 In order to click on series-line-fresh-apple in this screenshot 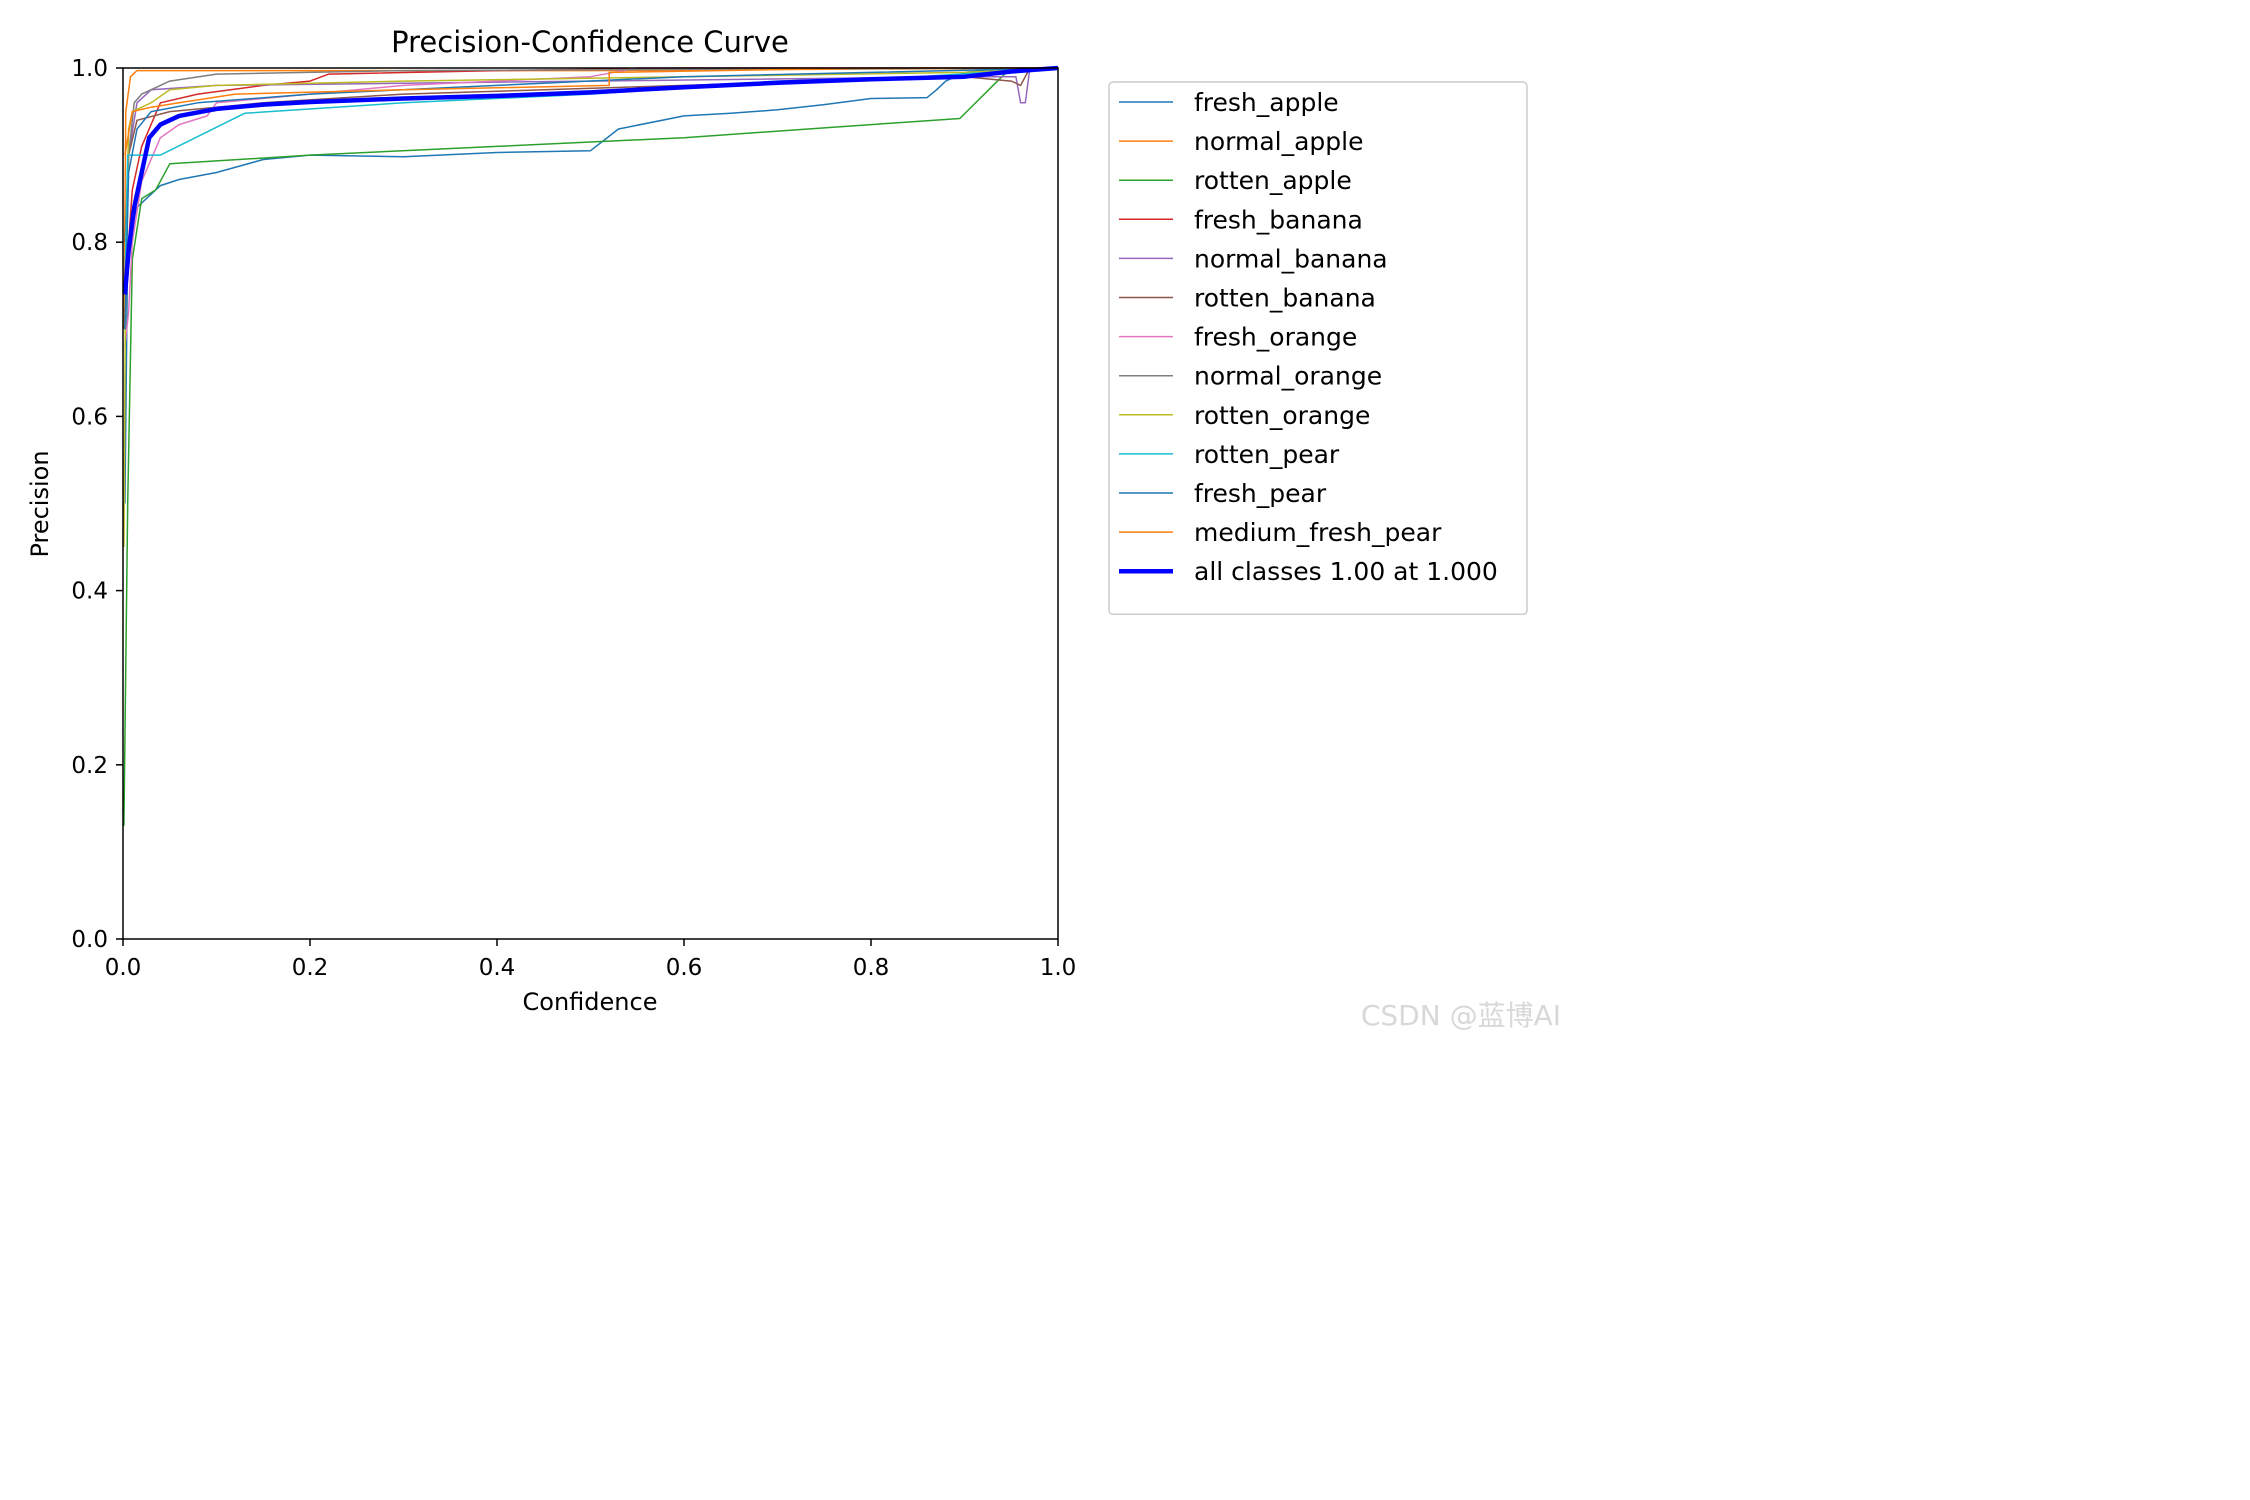, I will do `click(591, 285)`.